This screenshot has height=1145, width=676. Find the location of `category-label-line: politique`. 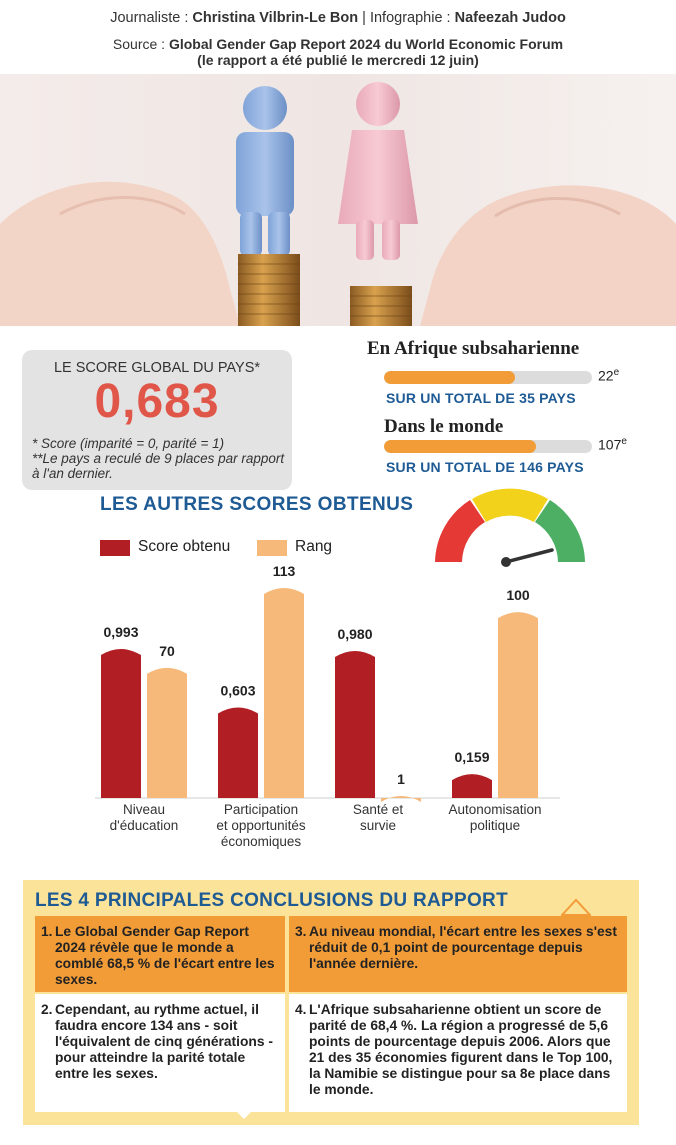

category-label-line: politique is located at coordinates (495, 825).